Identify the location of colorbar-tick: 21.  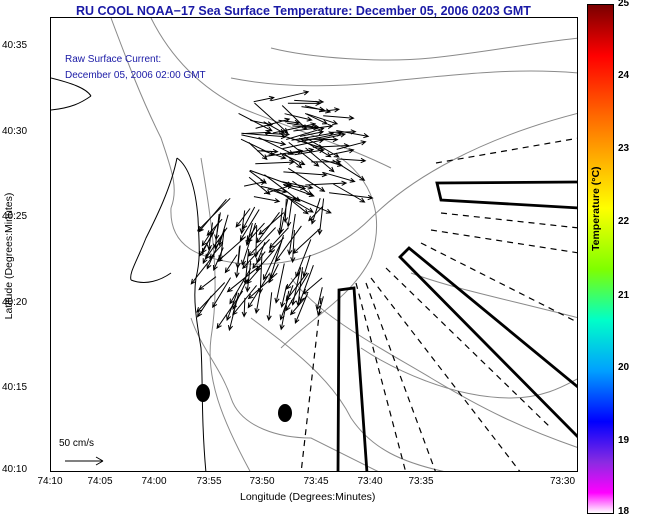
(624, 295).